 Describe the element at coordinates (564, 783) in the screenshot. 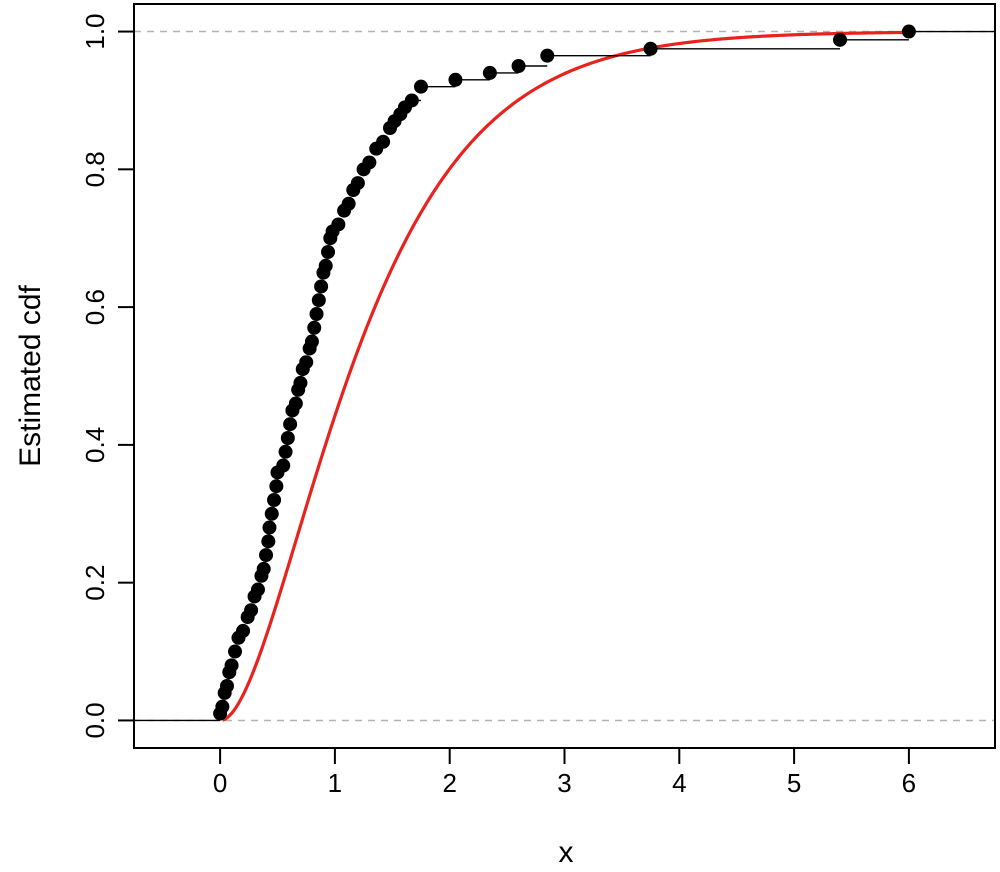

I see `x-tick-label: 3` at that location.